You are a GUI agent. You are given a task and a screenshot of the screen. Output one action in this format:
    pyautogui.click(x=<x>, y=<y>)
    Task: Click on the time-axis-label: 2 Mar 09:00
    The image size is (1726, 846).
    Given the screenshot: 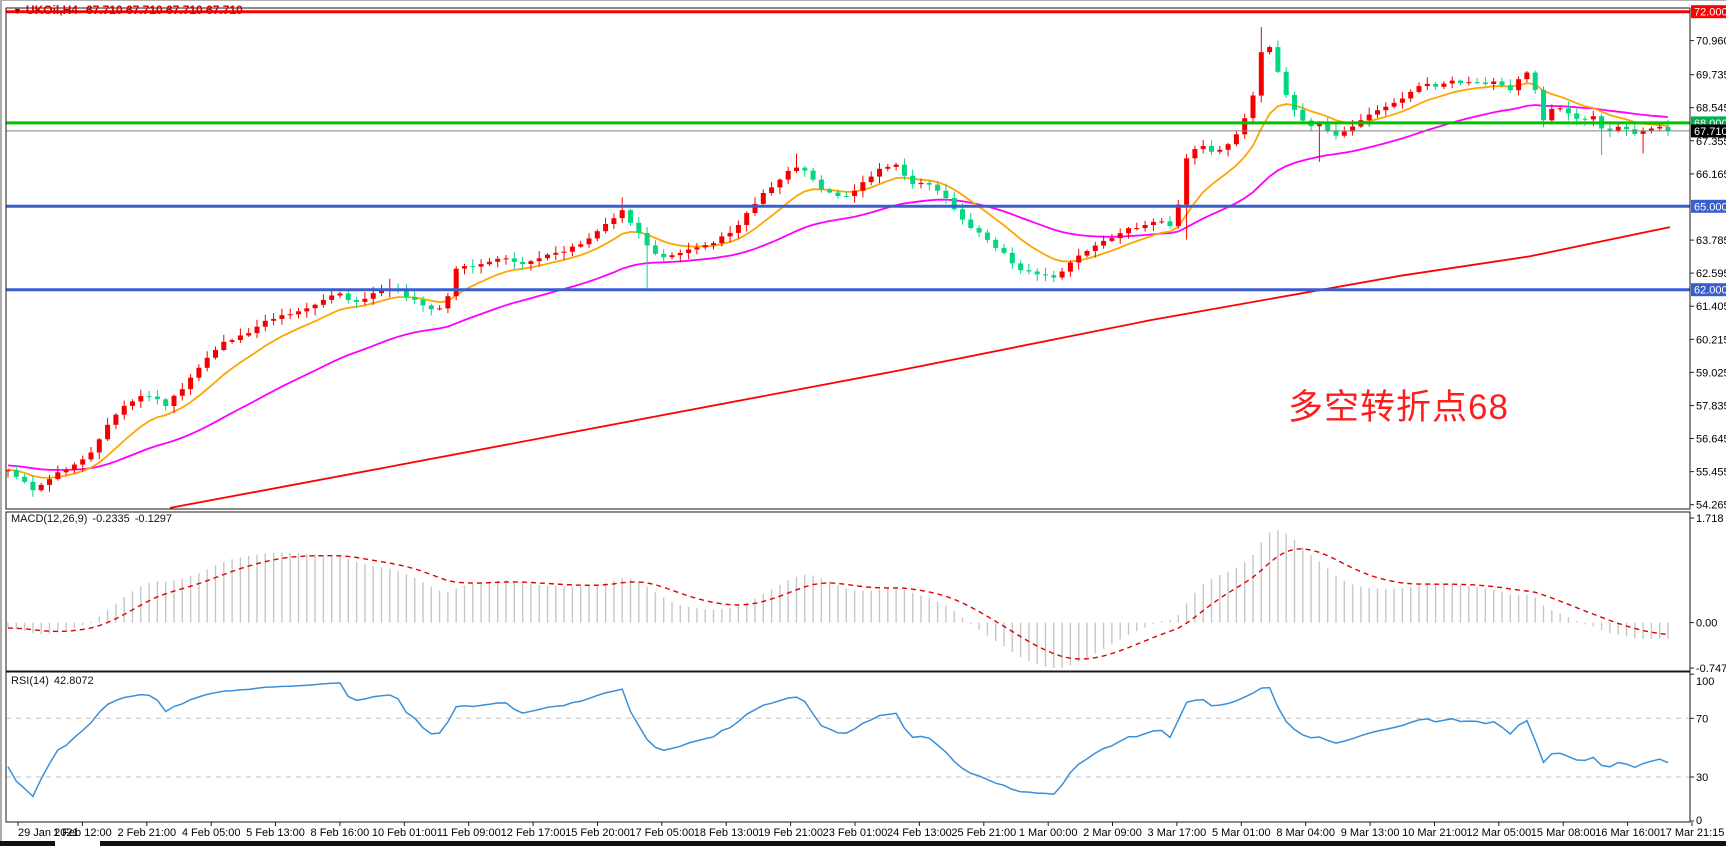 What is the action you would take?
    pyautogui.click(x=1112, y=833)
    